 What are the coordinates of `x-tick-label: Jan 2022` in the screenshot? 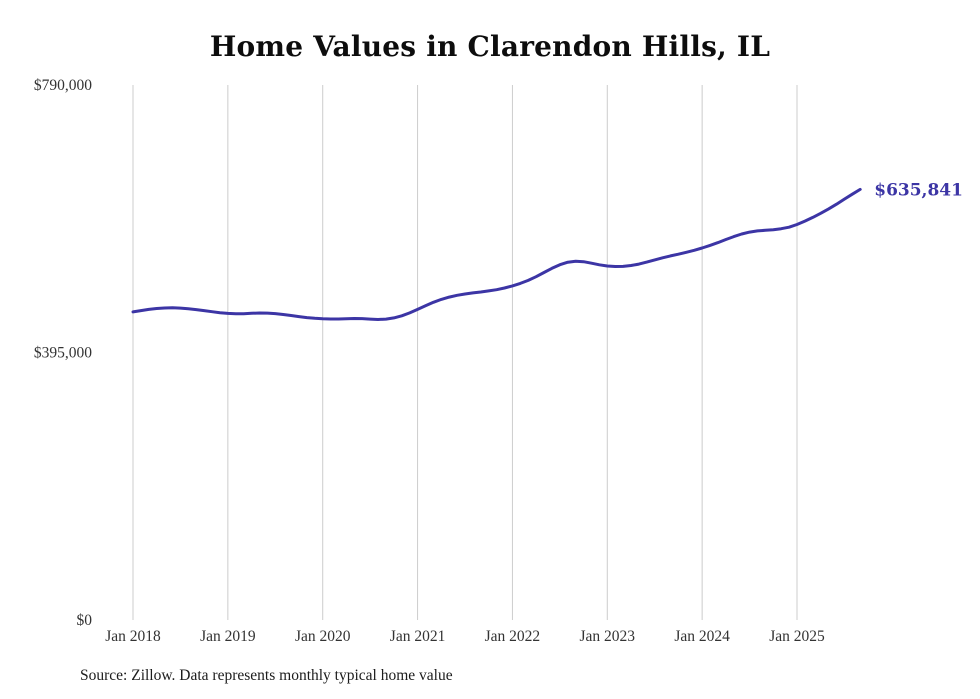 It's located at (513, 636).